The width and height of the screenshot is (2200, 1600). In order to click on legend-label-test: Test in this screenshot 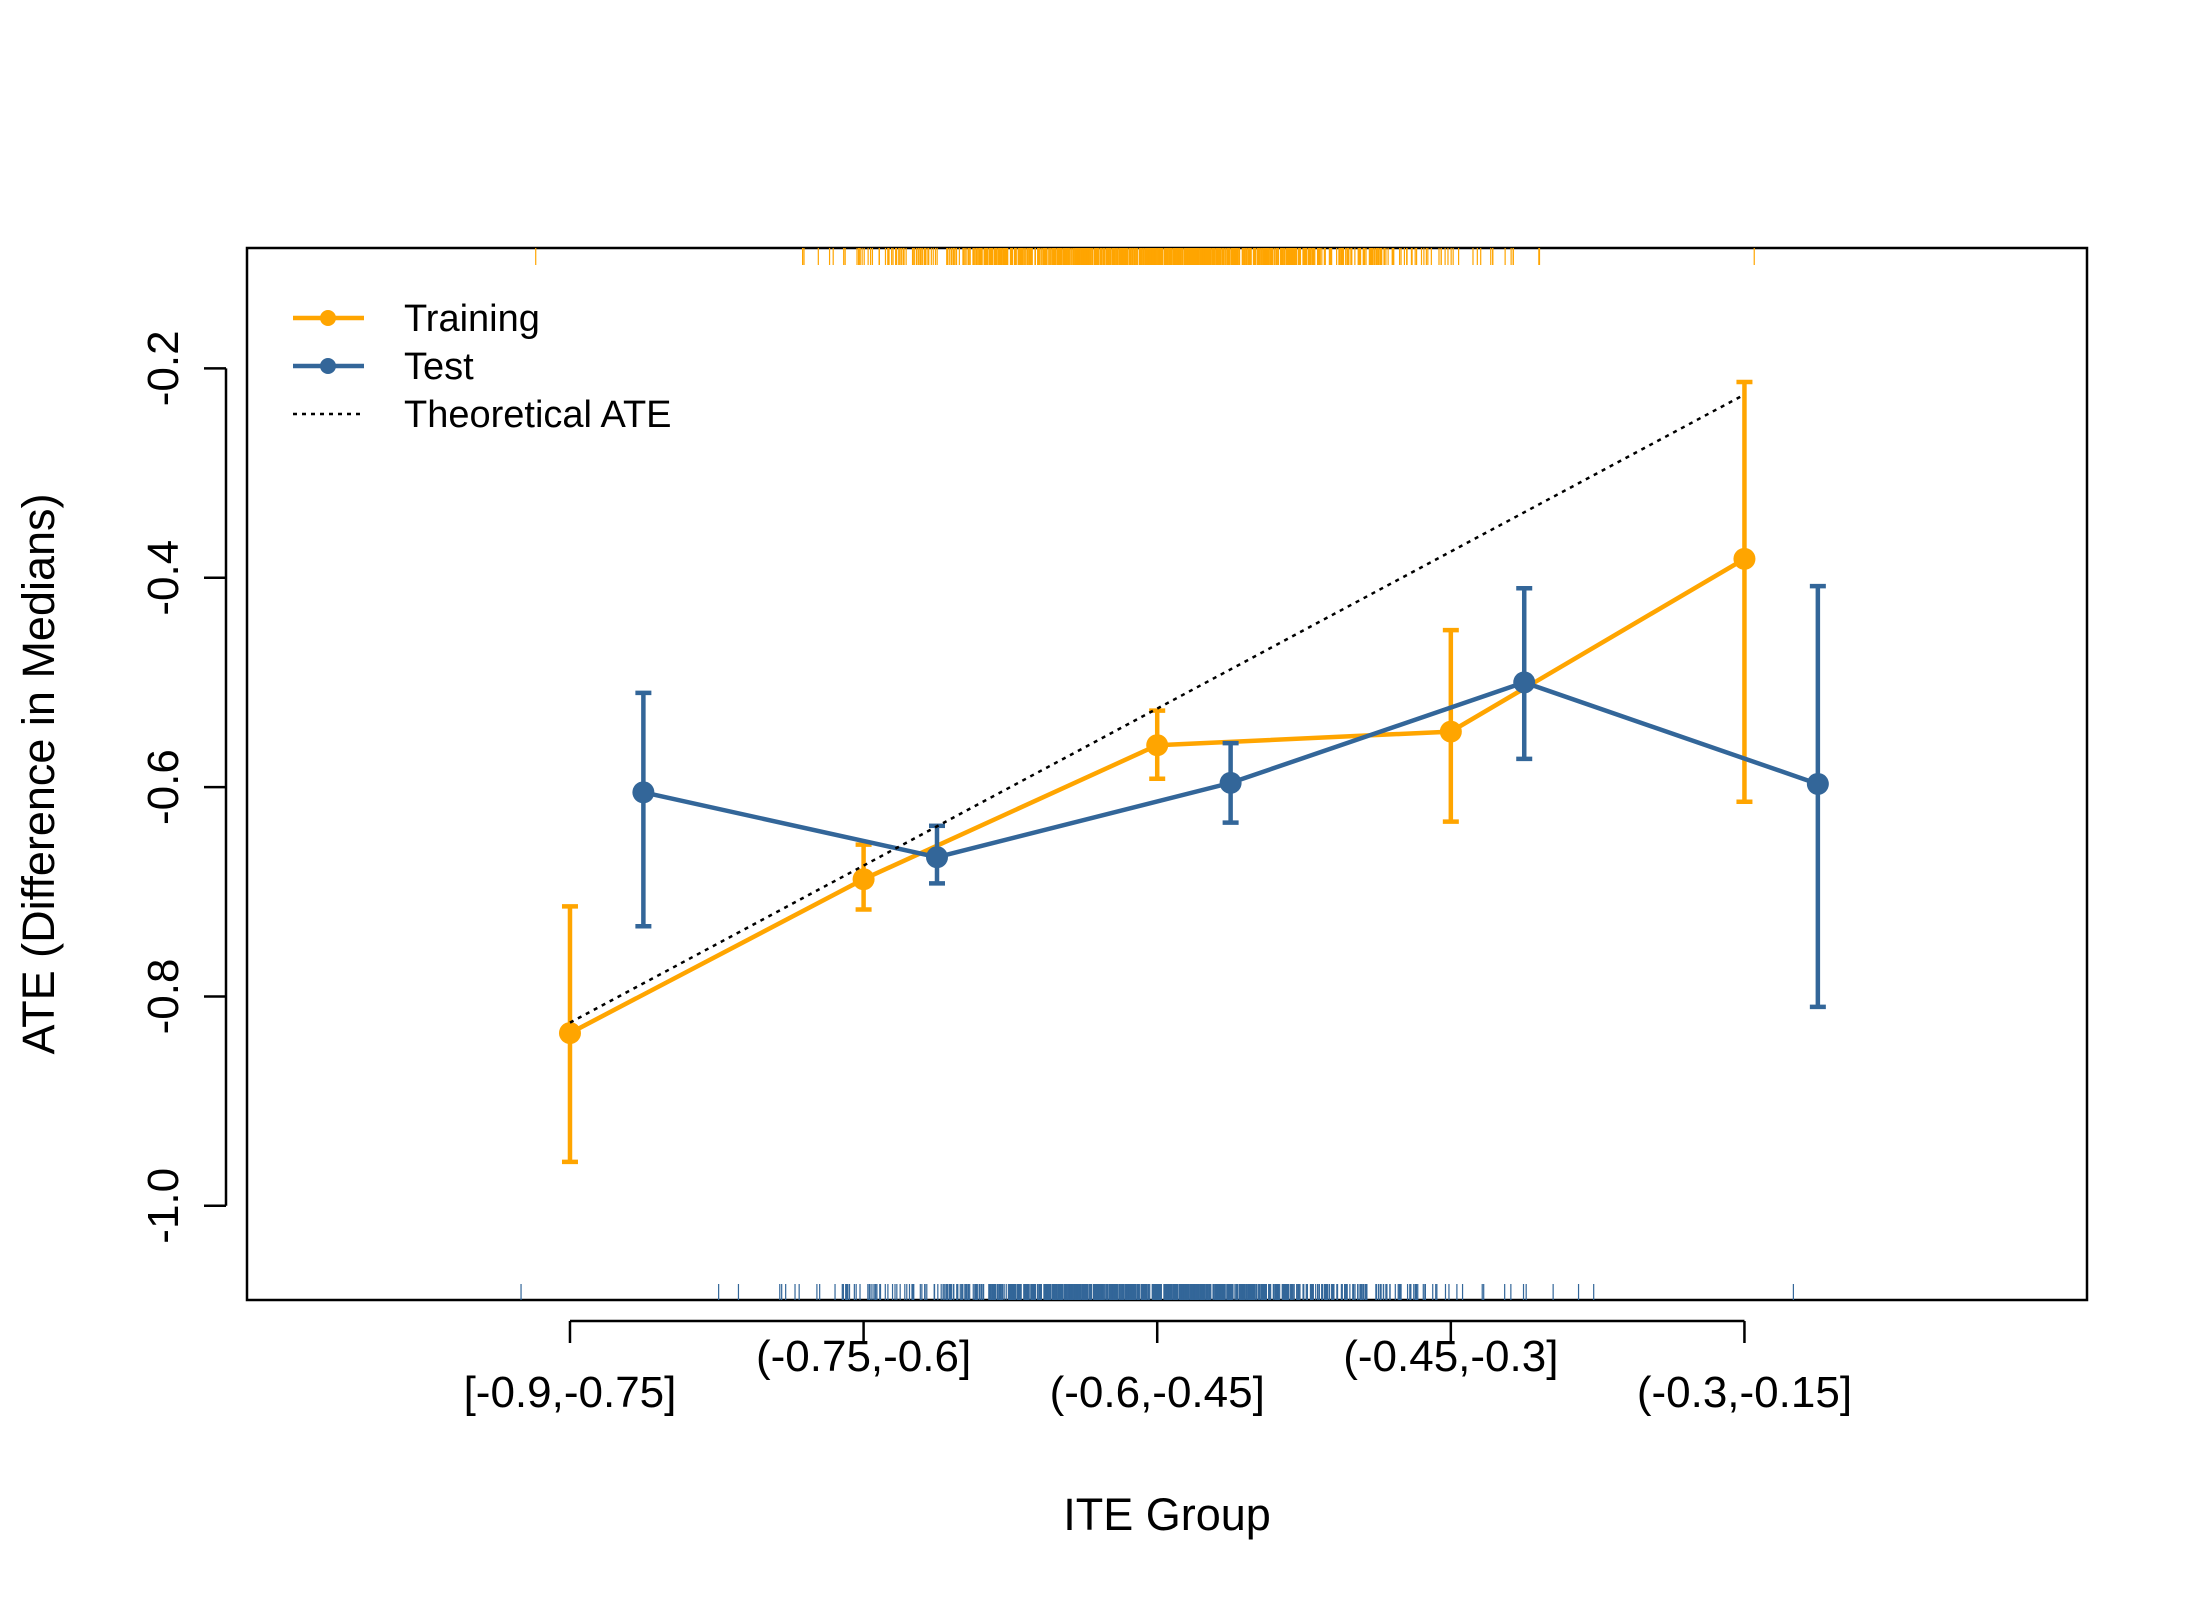, I will do `click(439, 367)`.